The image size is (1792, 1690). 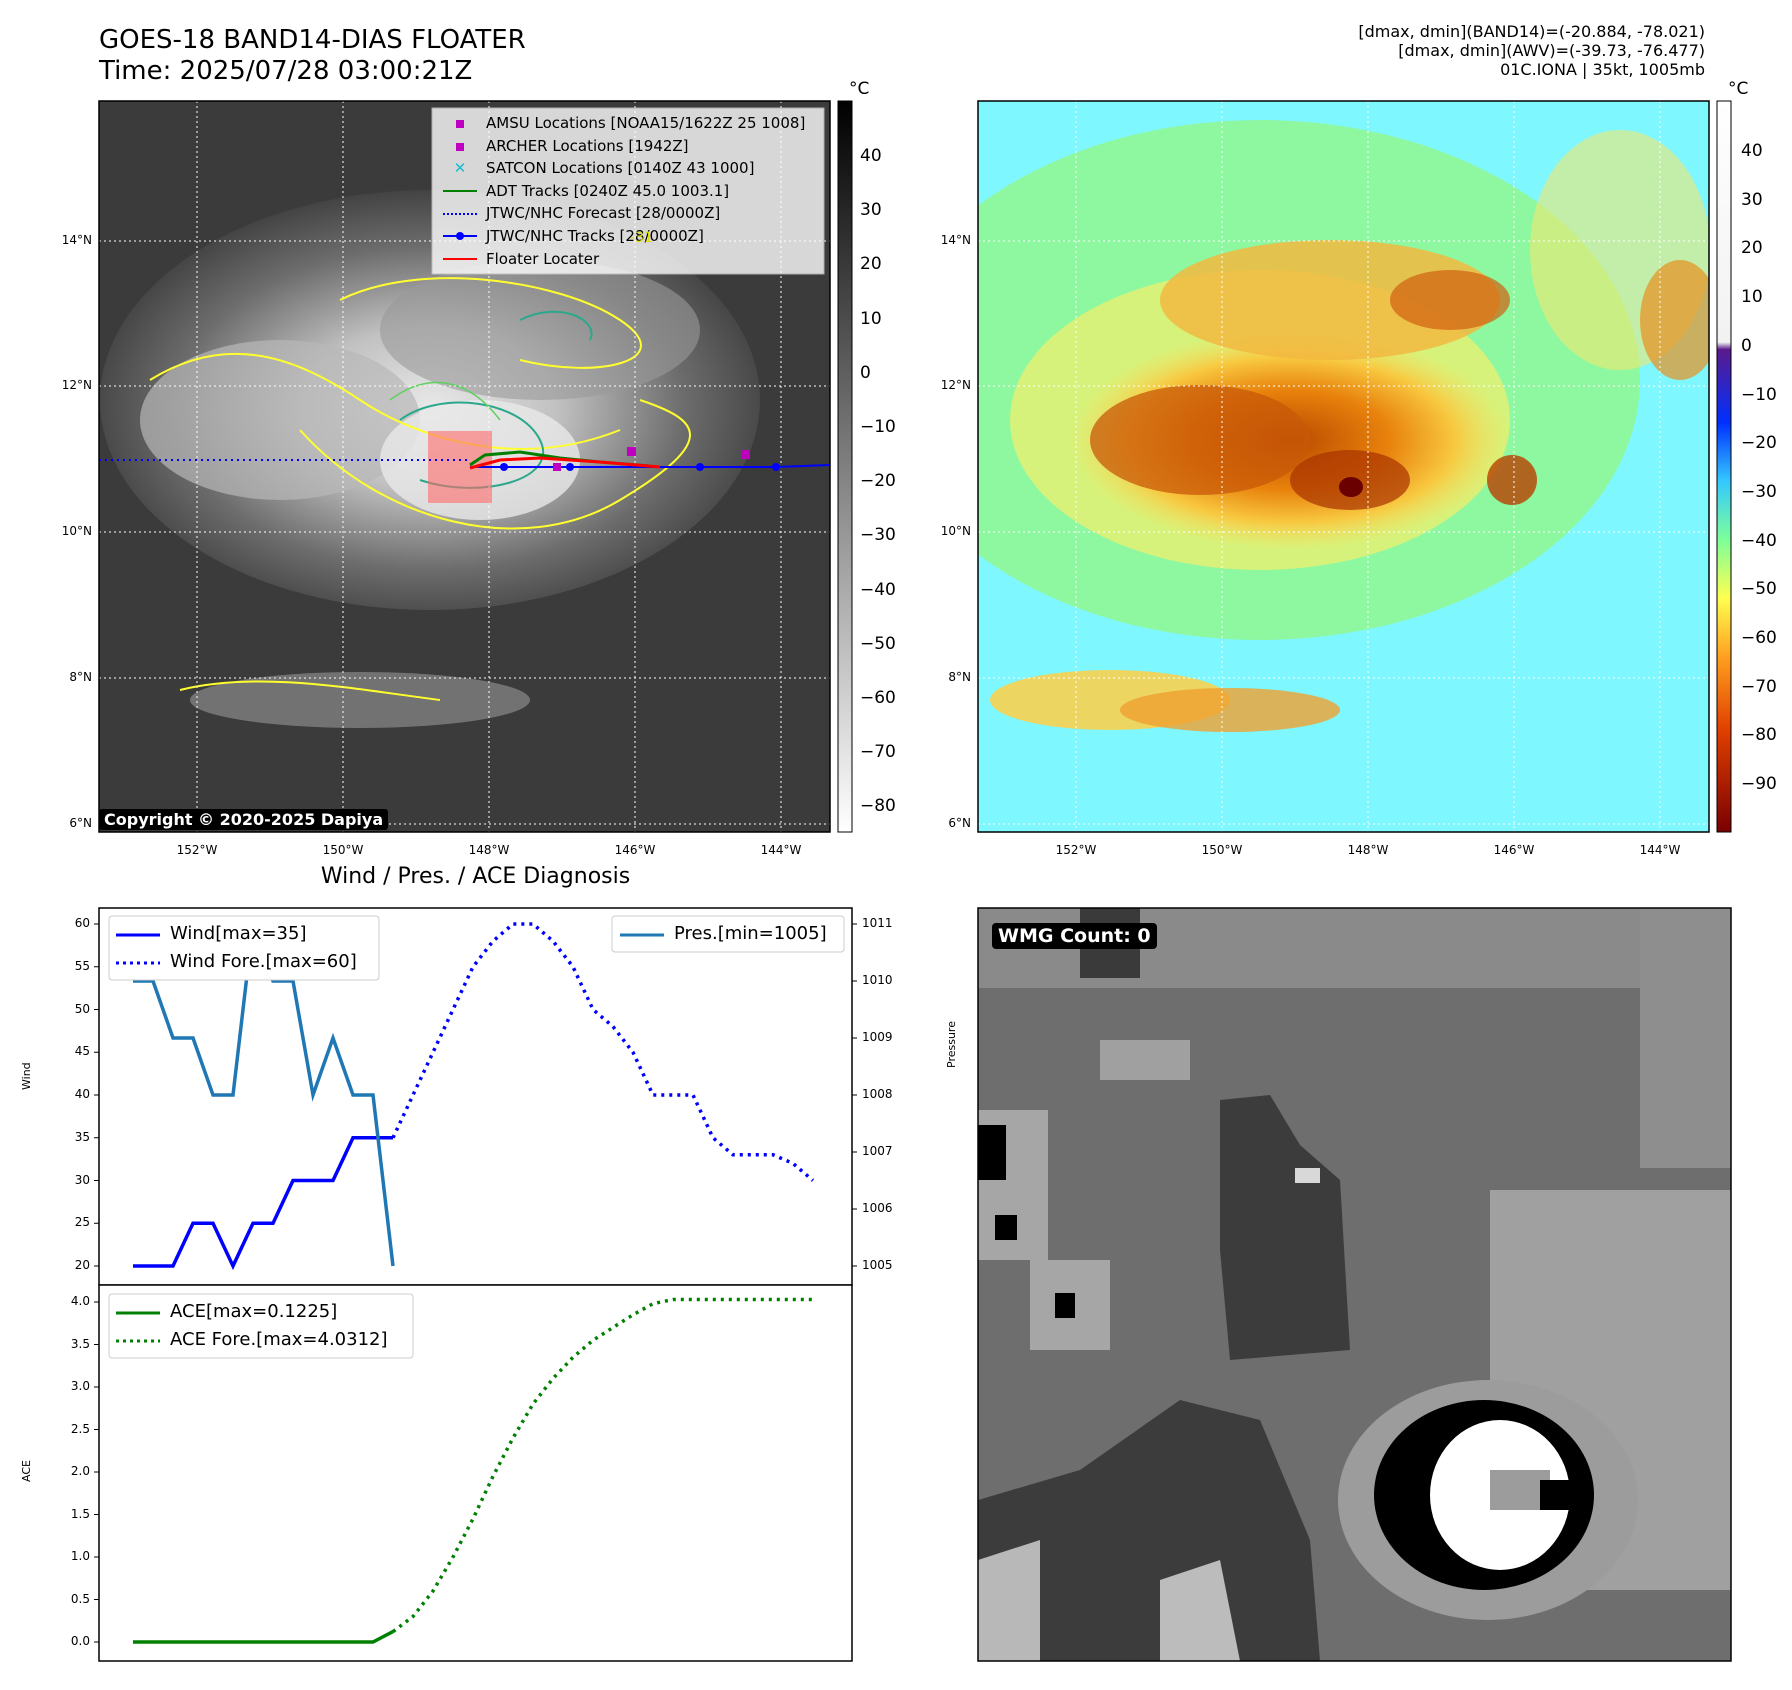 I want to click on ace-tick: 0.5, so click(x=80, y=1598).